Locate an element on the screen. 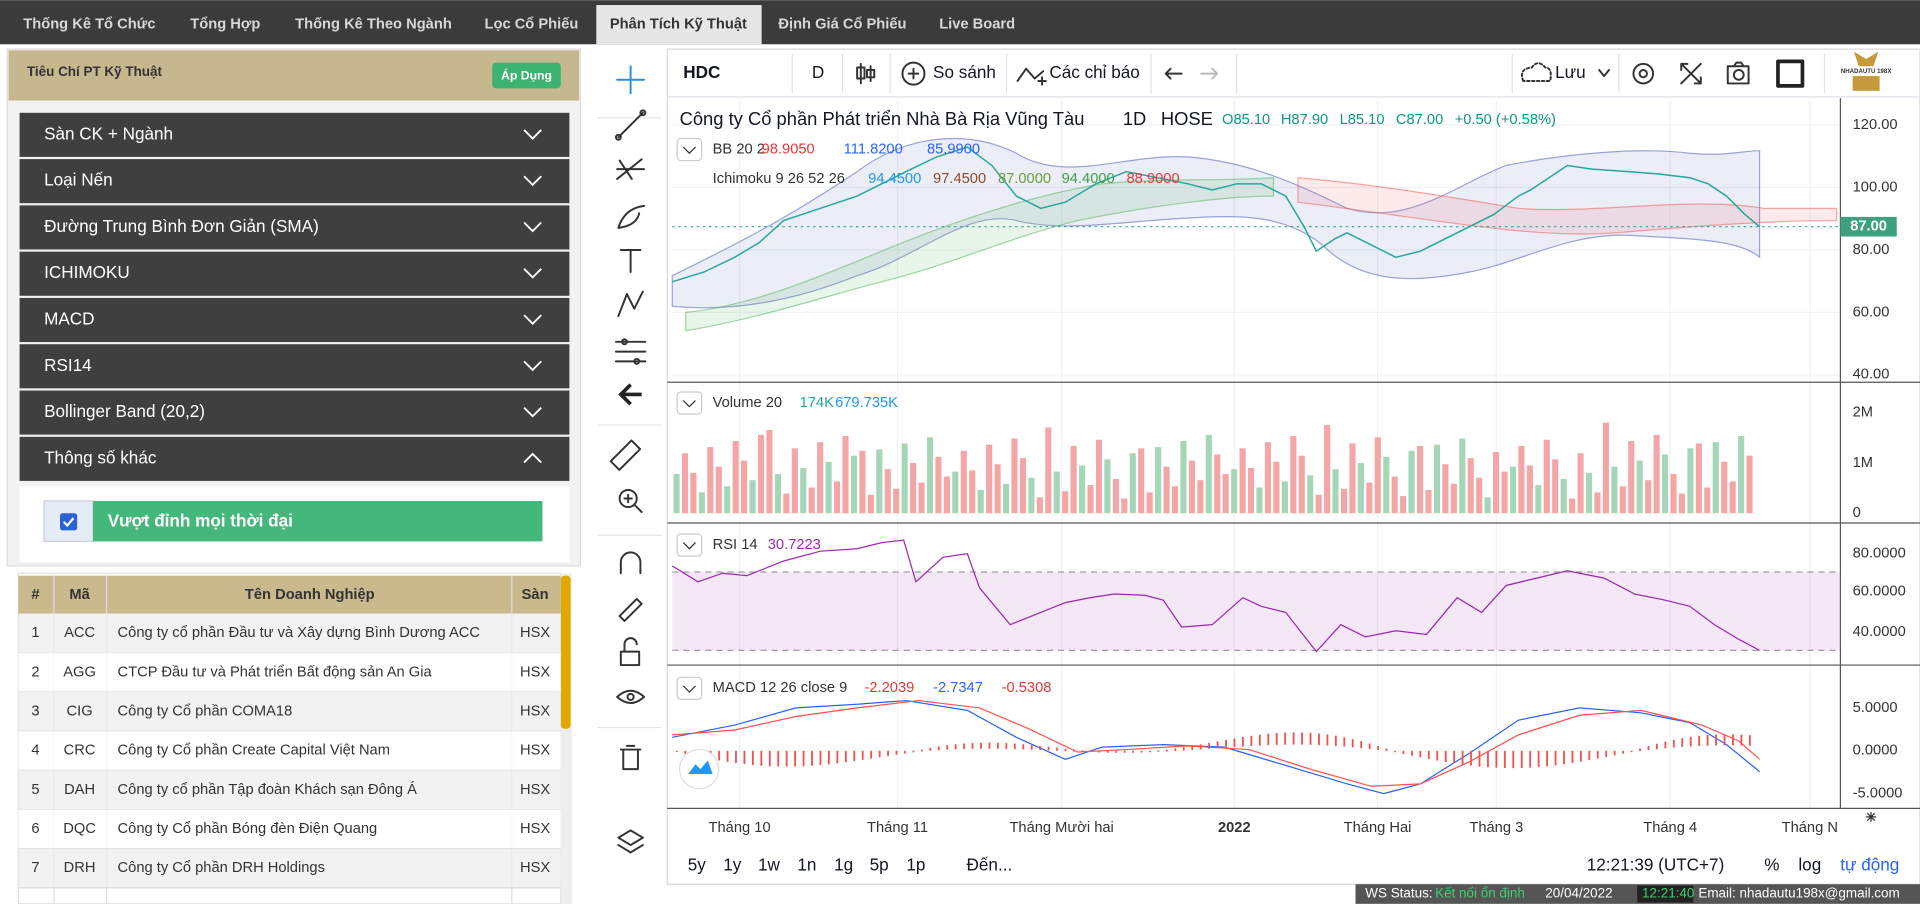 Image resolution: width=1920 pixels, height=904 pixels. symbol: HDC is located at coordinates (701, 72).